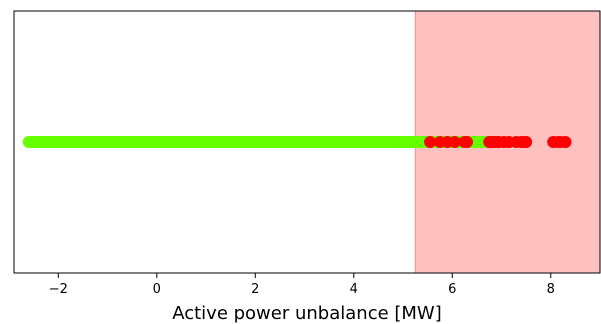 This screenshot has height=324, width=601. I want to click on x-tick-label: 4, so click(354, 289).